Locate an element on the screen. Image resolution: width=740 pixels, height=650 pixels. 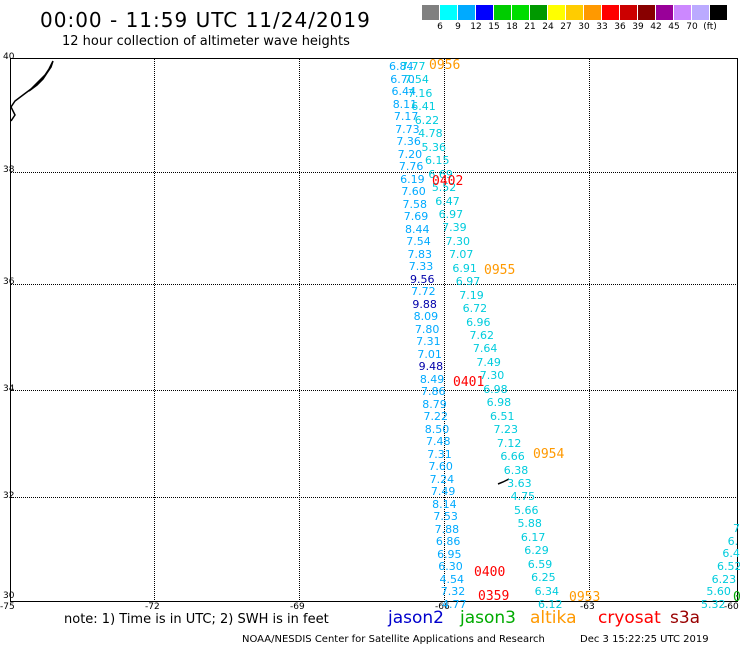
time-stamp: 0955 is located at coordinates (500, 270).